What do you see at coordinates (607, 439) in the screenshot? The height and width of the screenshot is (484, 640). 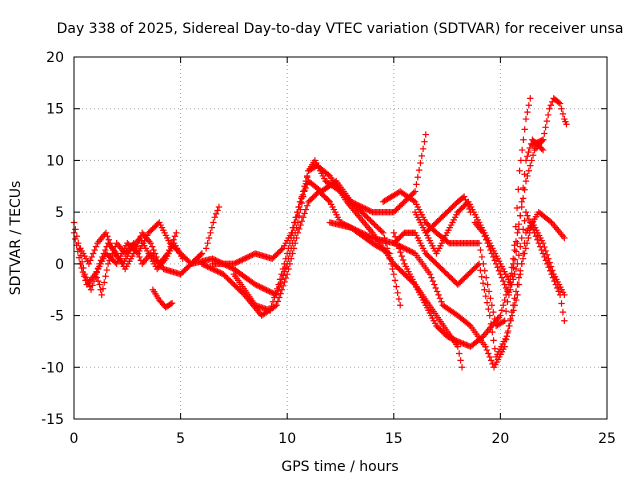 I see `x-tick-label: 25` at bounding box center [607, 439].